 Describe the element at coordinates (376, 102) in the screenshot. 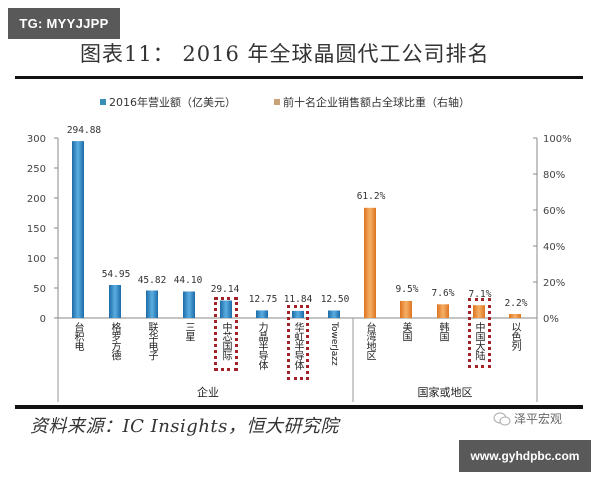

I see `legend-label: 前十名企业销售额占全球比重（右轴）` at that location.